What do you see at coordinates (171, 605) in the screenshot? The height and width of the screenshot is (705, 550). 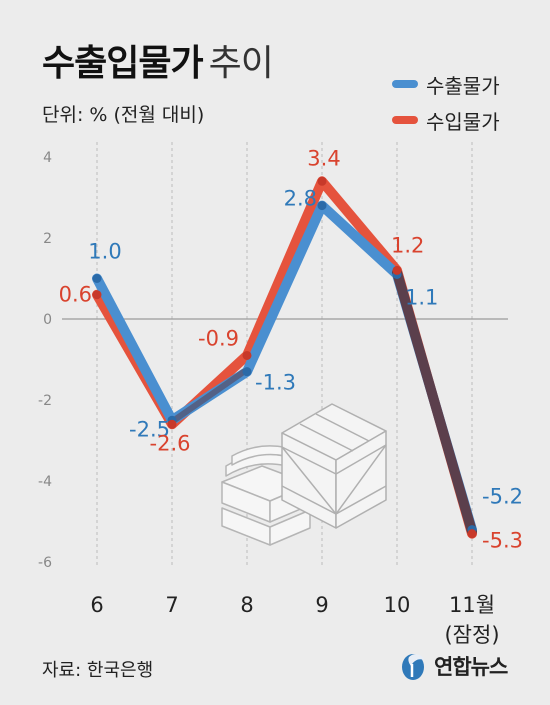 I see `x-tick-label: 7` at bounding box center [171, 605].